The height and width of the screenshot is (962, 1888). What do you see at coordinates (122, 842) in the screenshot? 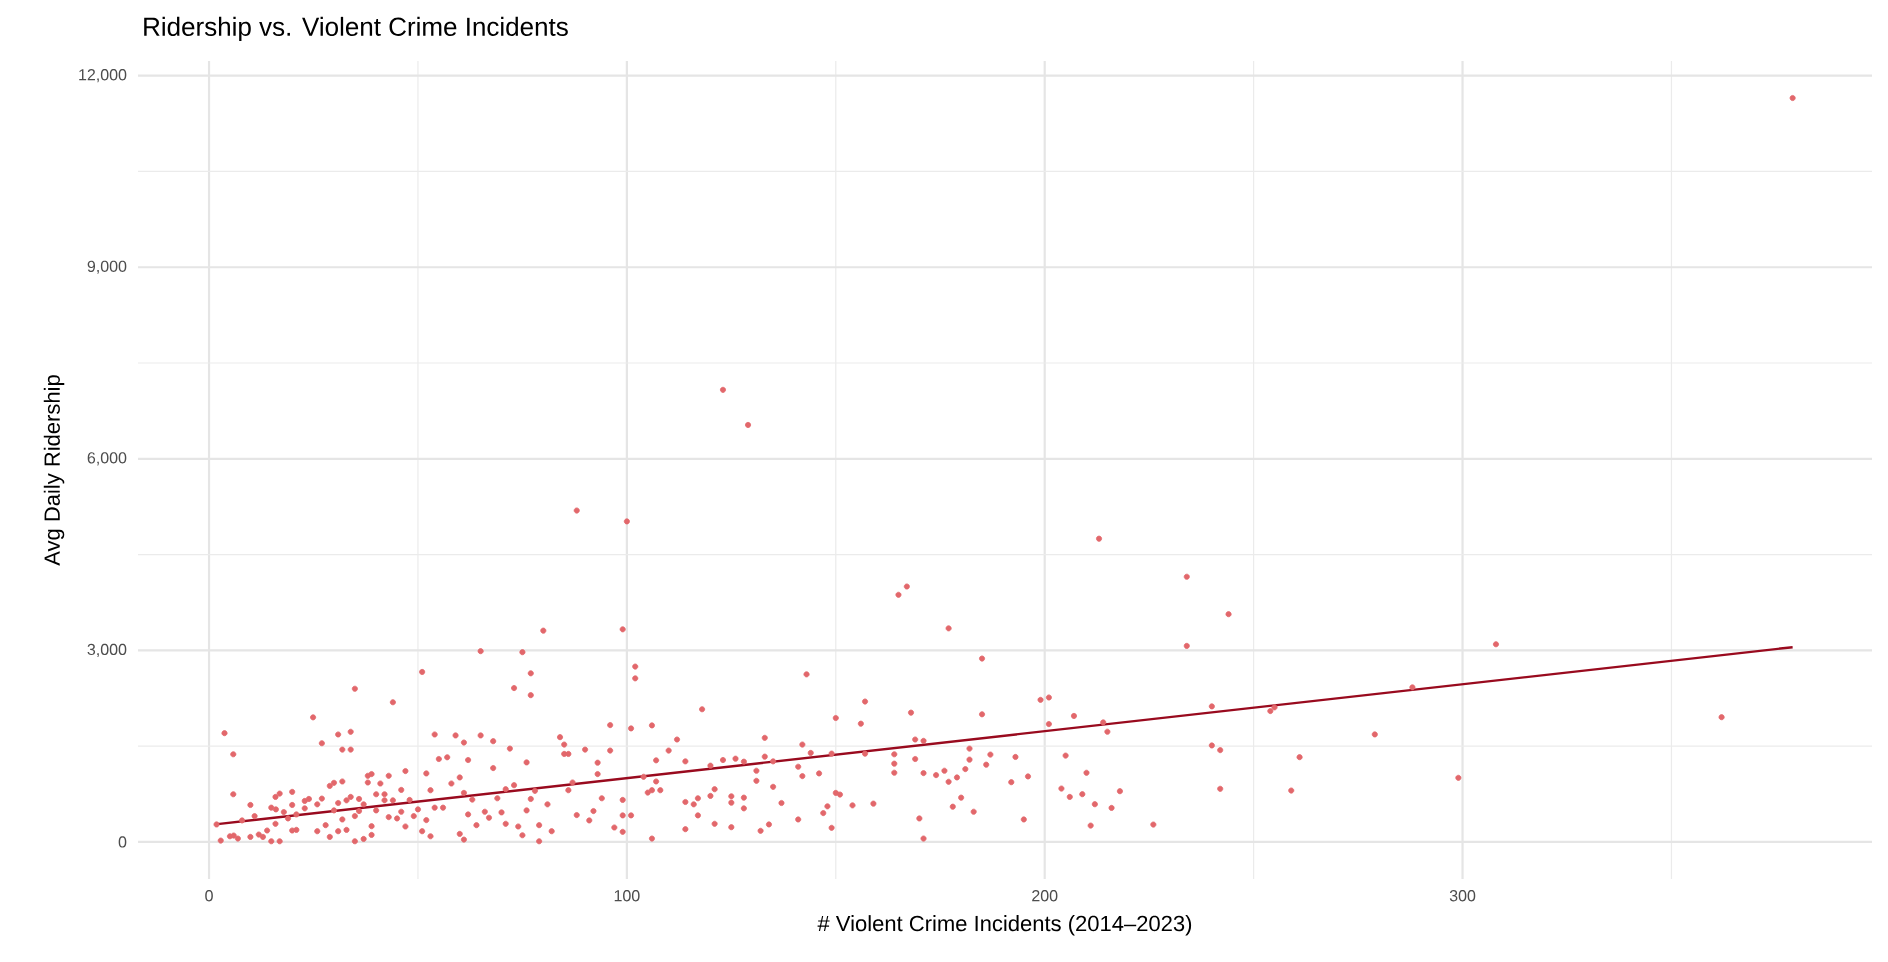
I see `y-tick-label: 0` at bounding box center [122, 842].